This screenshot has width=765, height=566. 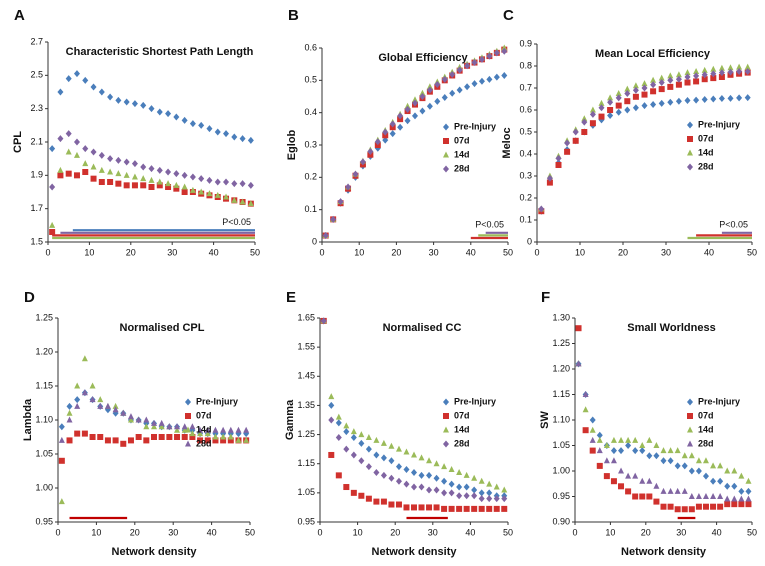 What do you see at coordinates (306, 463) in the screenshot?
I see `y-tick-label: 1.15` at bounding box center [306, 463].